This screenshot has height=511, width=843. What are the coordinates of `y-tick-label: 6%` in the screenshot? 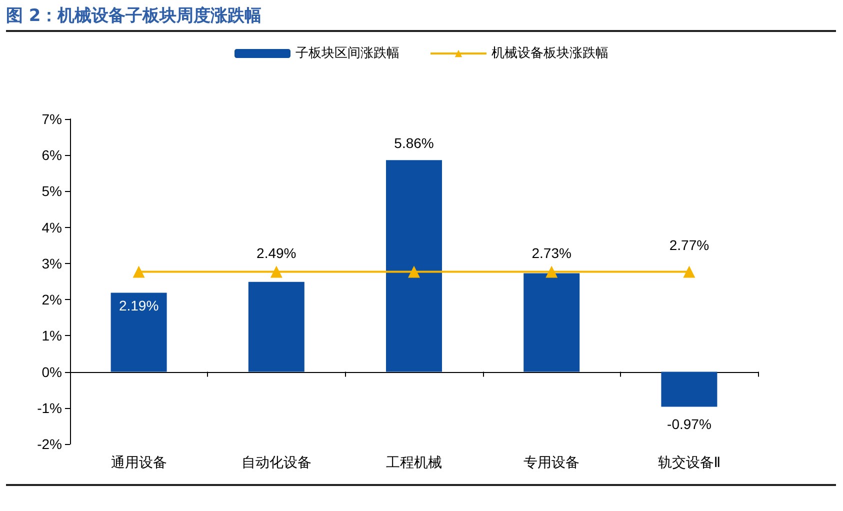 It's located at (52, 155).